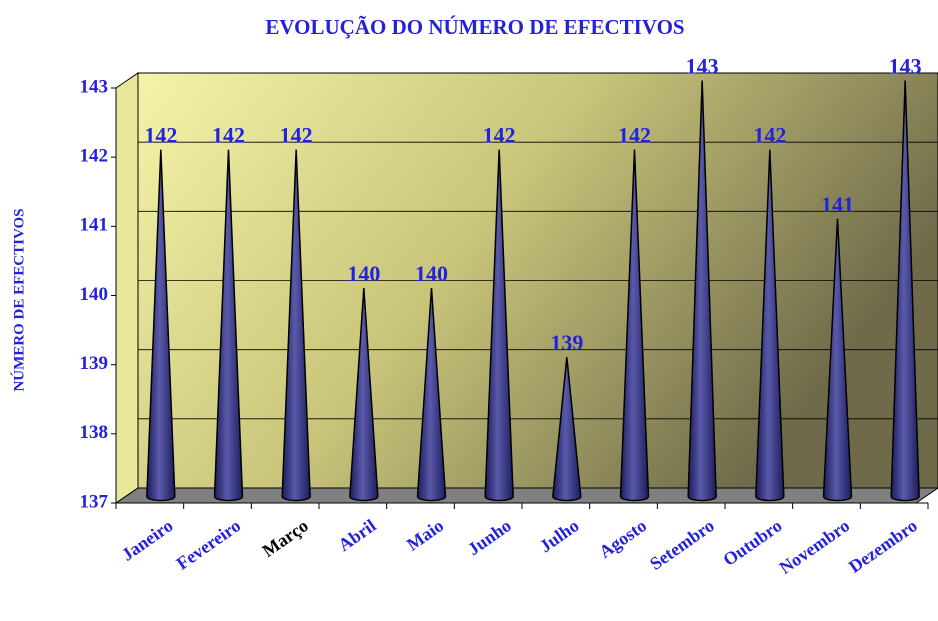 The image size is (938, 621). I want to click on data-label: 141, so click(837, 204).